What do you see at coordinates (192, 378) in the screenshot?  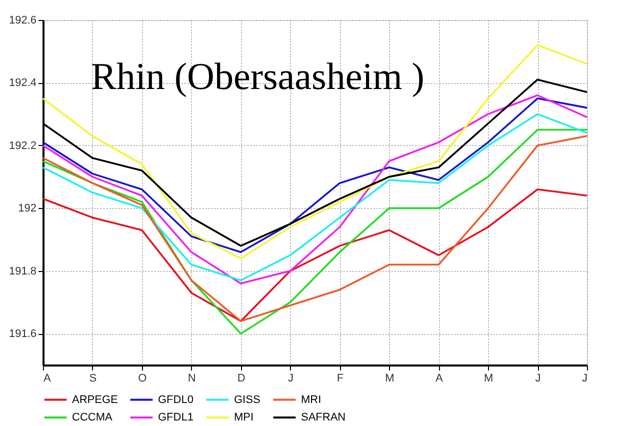 I see `x-tick-label: N` at bounding box center [192, 378].